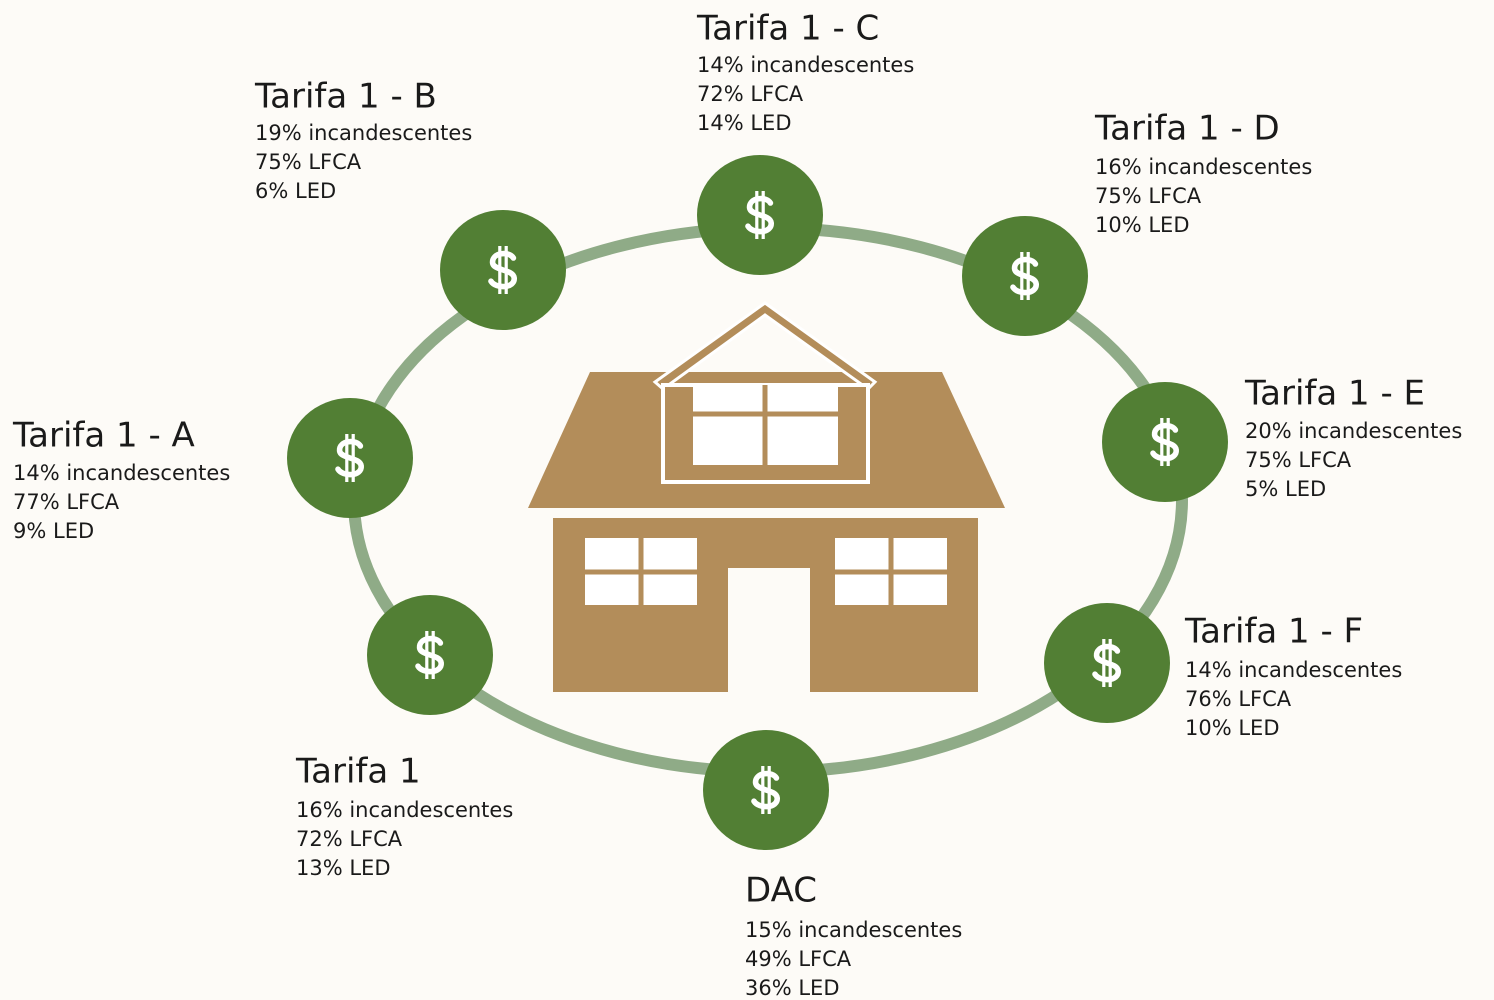  Describe the element at coordinates (744, 123) in the screenshot. I see `node-line: 14% LED` at that location.